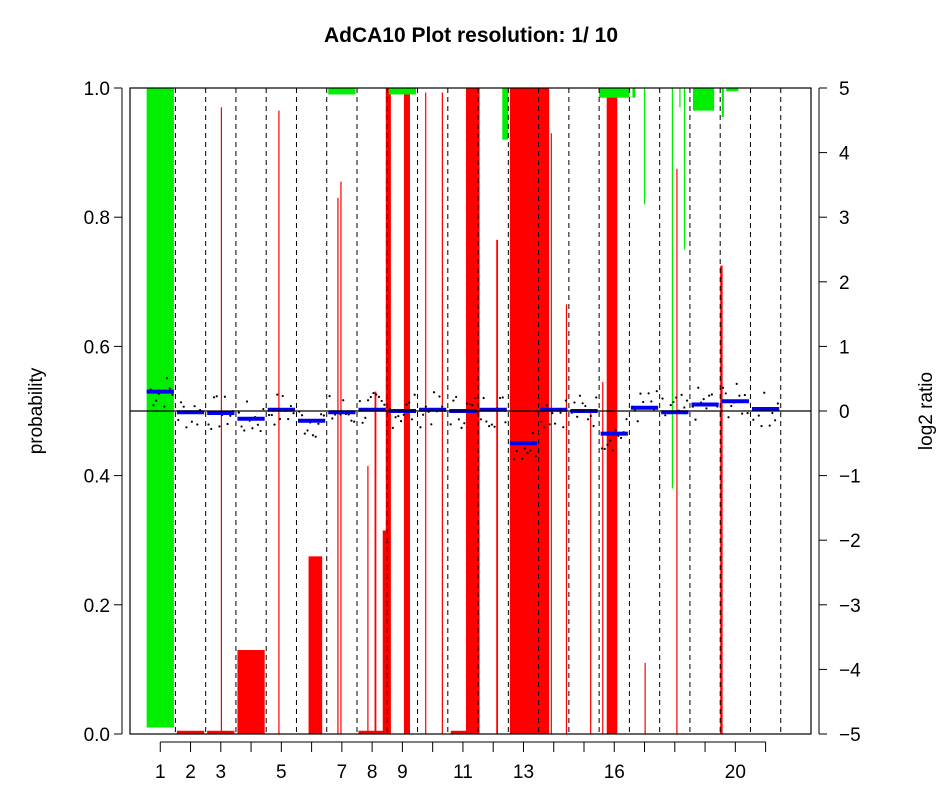  I want to click on y2-axis-label: log2 ratio, so click(926, 411).